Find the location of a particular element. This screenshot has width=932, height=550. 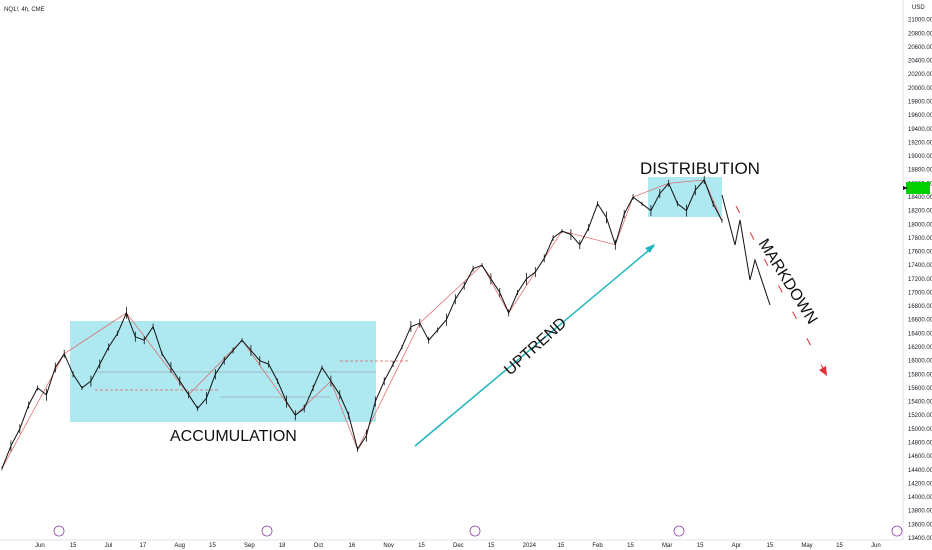

time-tick-label: May is located at coordinates (806, 546).